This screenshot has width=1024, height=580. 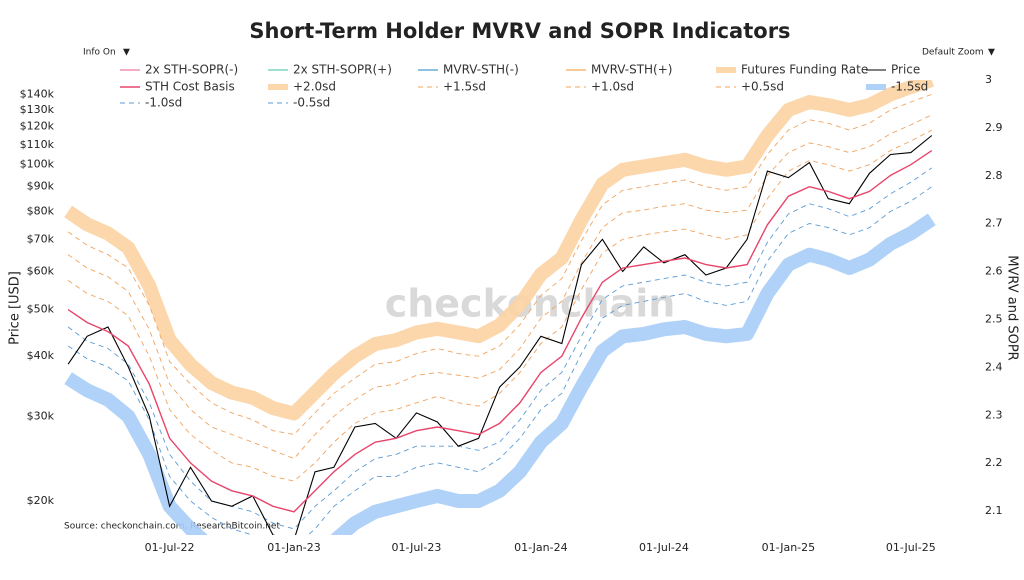 What do you see at coordinates (342, 70) in the screenshot?
I see `legend-label: 2x STH-SOPR(+)` at bounding box center [342, 70].